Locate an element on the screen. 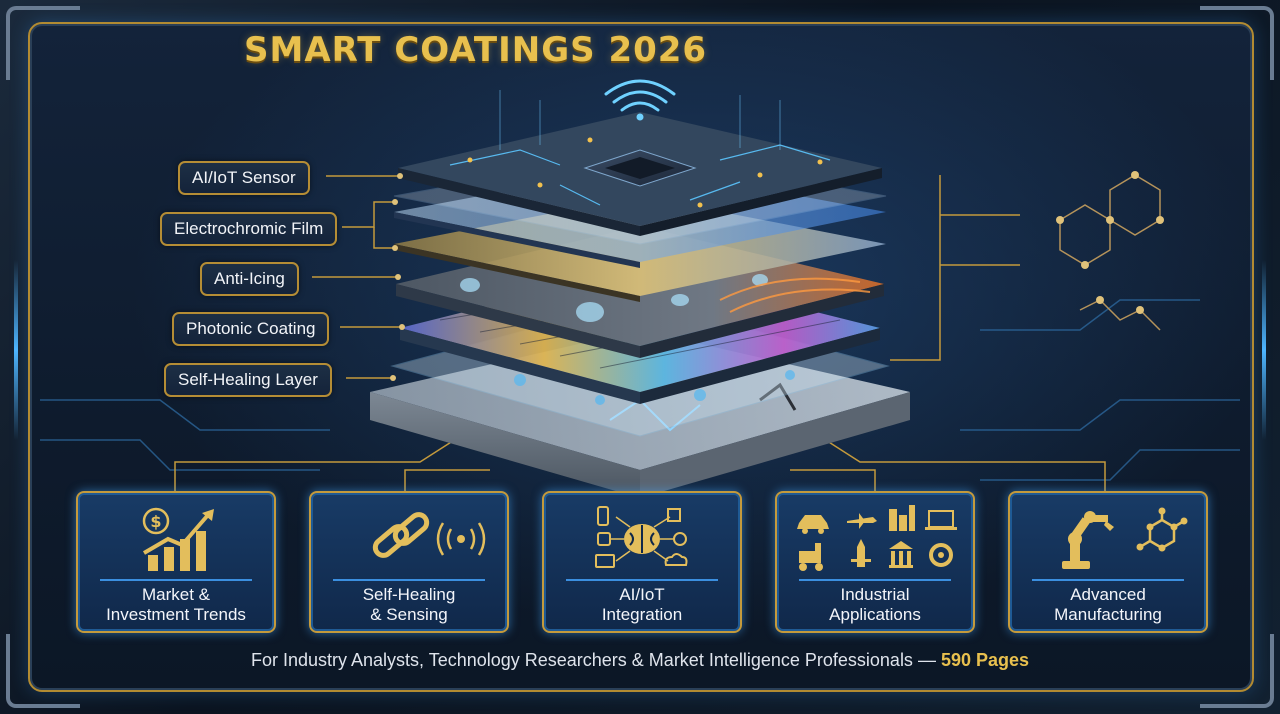 This screenshot has height=714, width=1280. card-label: Industrial Applications is located at coordinates (875, 604).